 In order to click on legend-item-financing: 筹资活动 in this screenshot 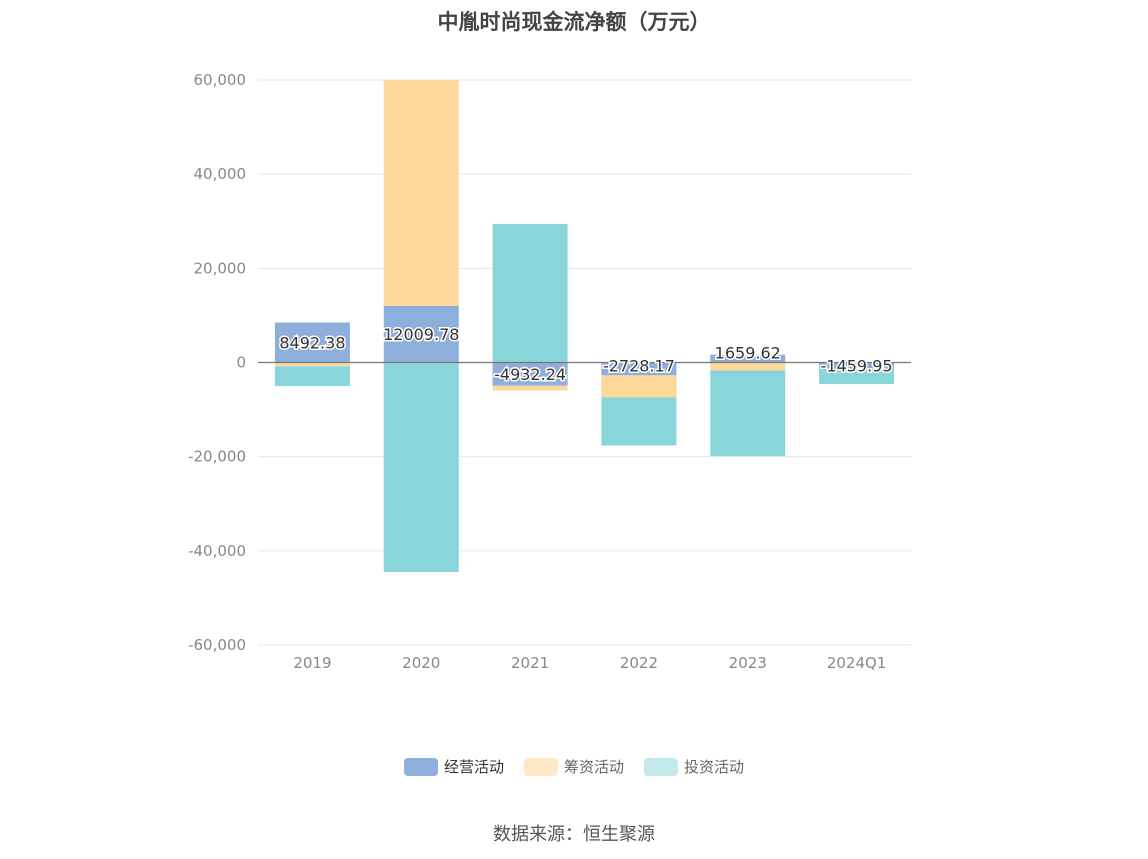, I will do `click(573, 766)`.